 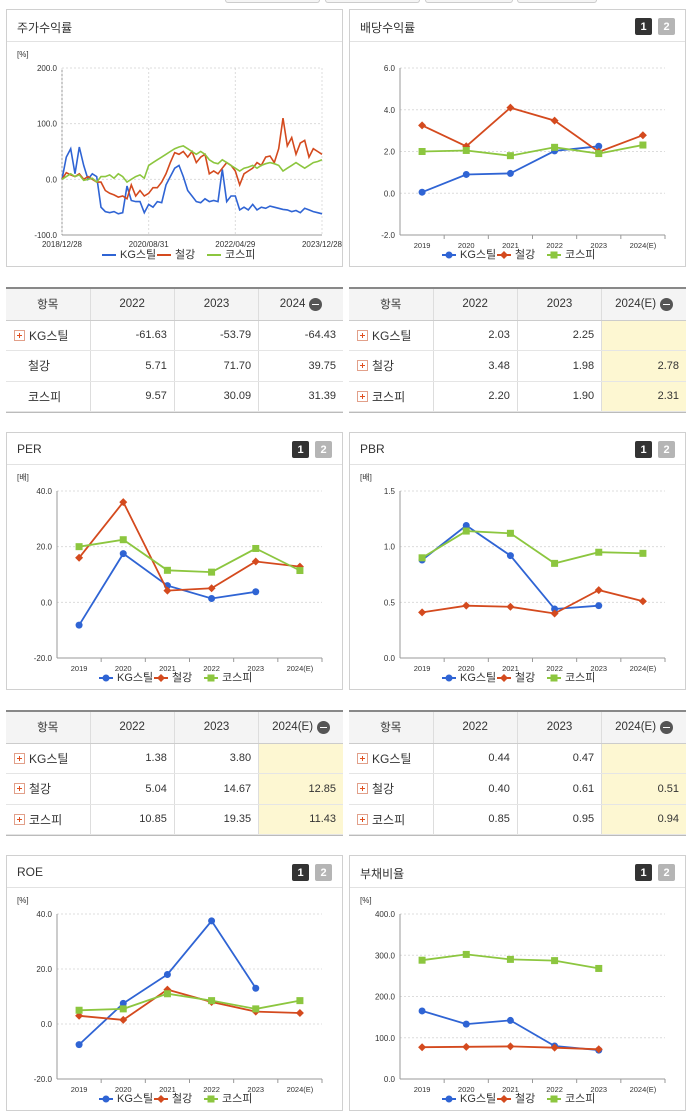 What do you see at coordinates (174, 789) in the screenshot?
I see `table-row: 철강 5.04 14.67 12.85` at bounding box center [174, 789].